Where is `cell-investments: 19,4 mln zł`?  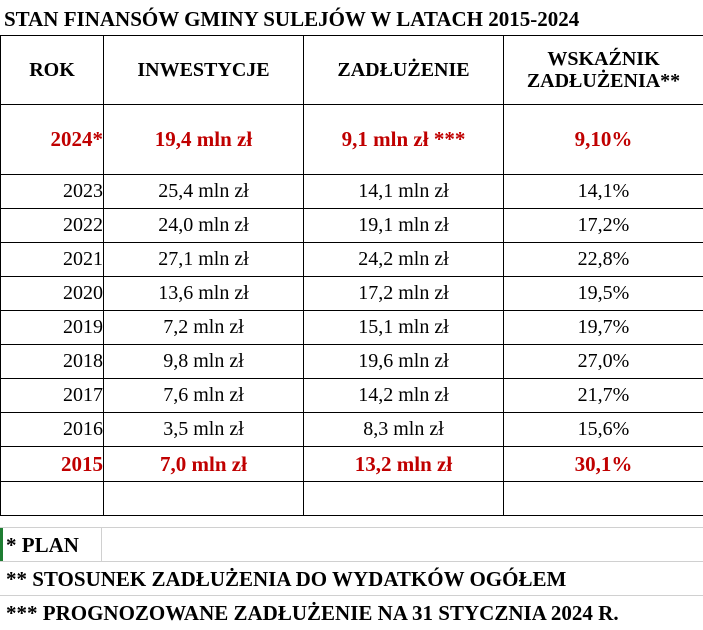 cell-investments: 19,4 mln zł is located at coordinates (204, 140).